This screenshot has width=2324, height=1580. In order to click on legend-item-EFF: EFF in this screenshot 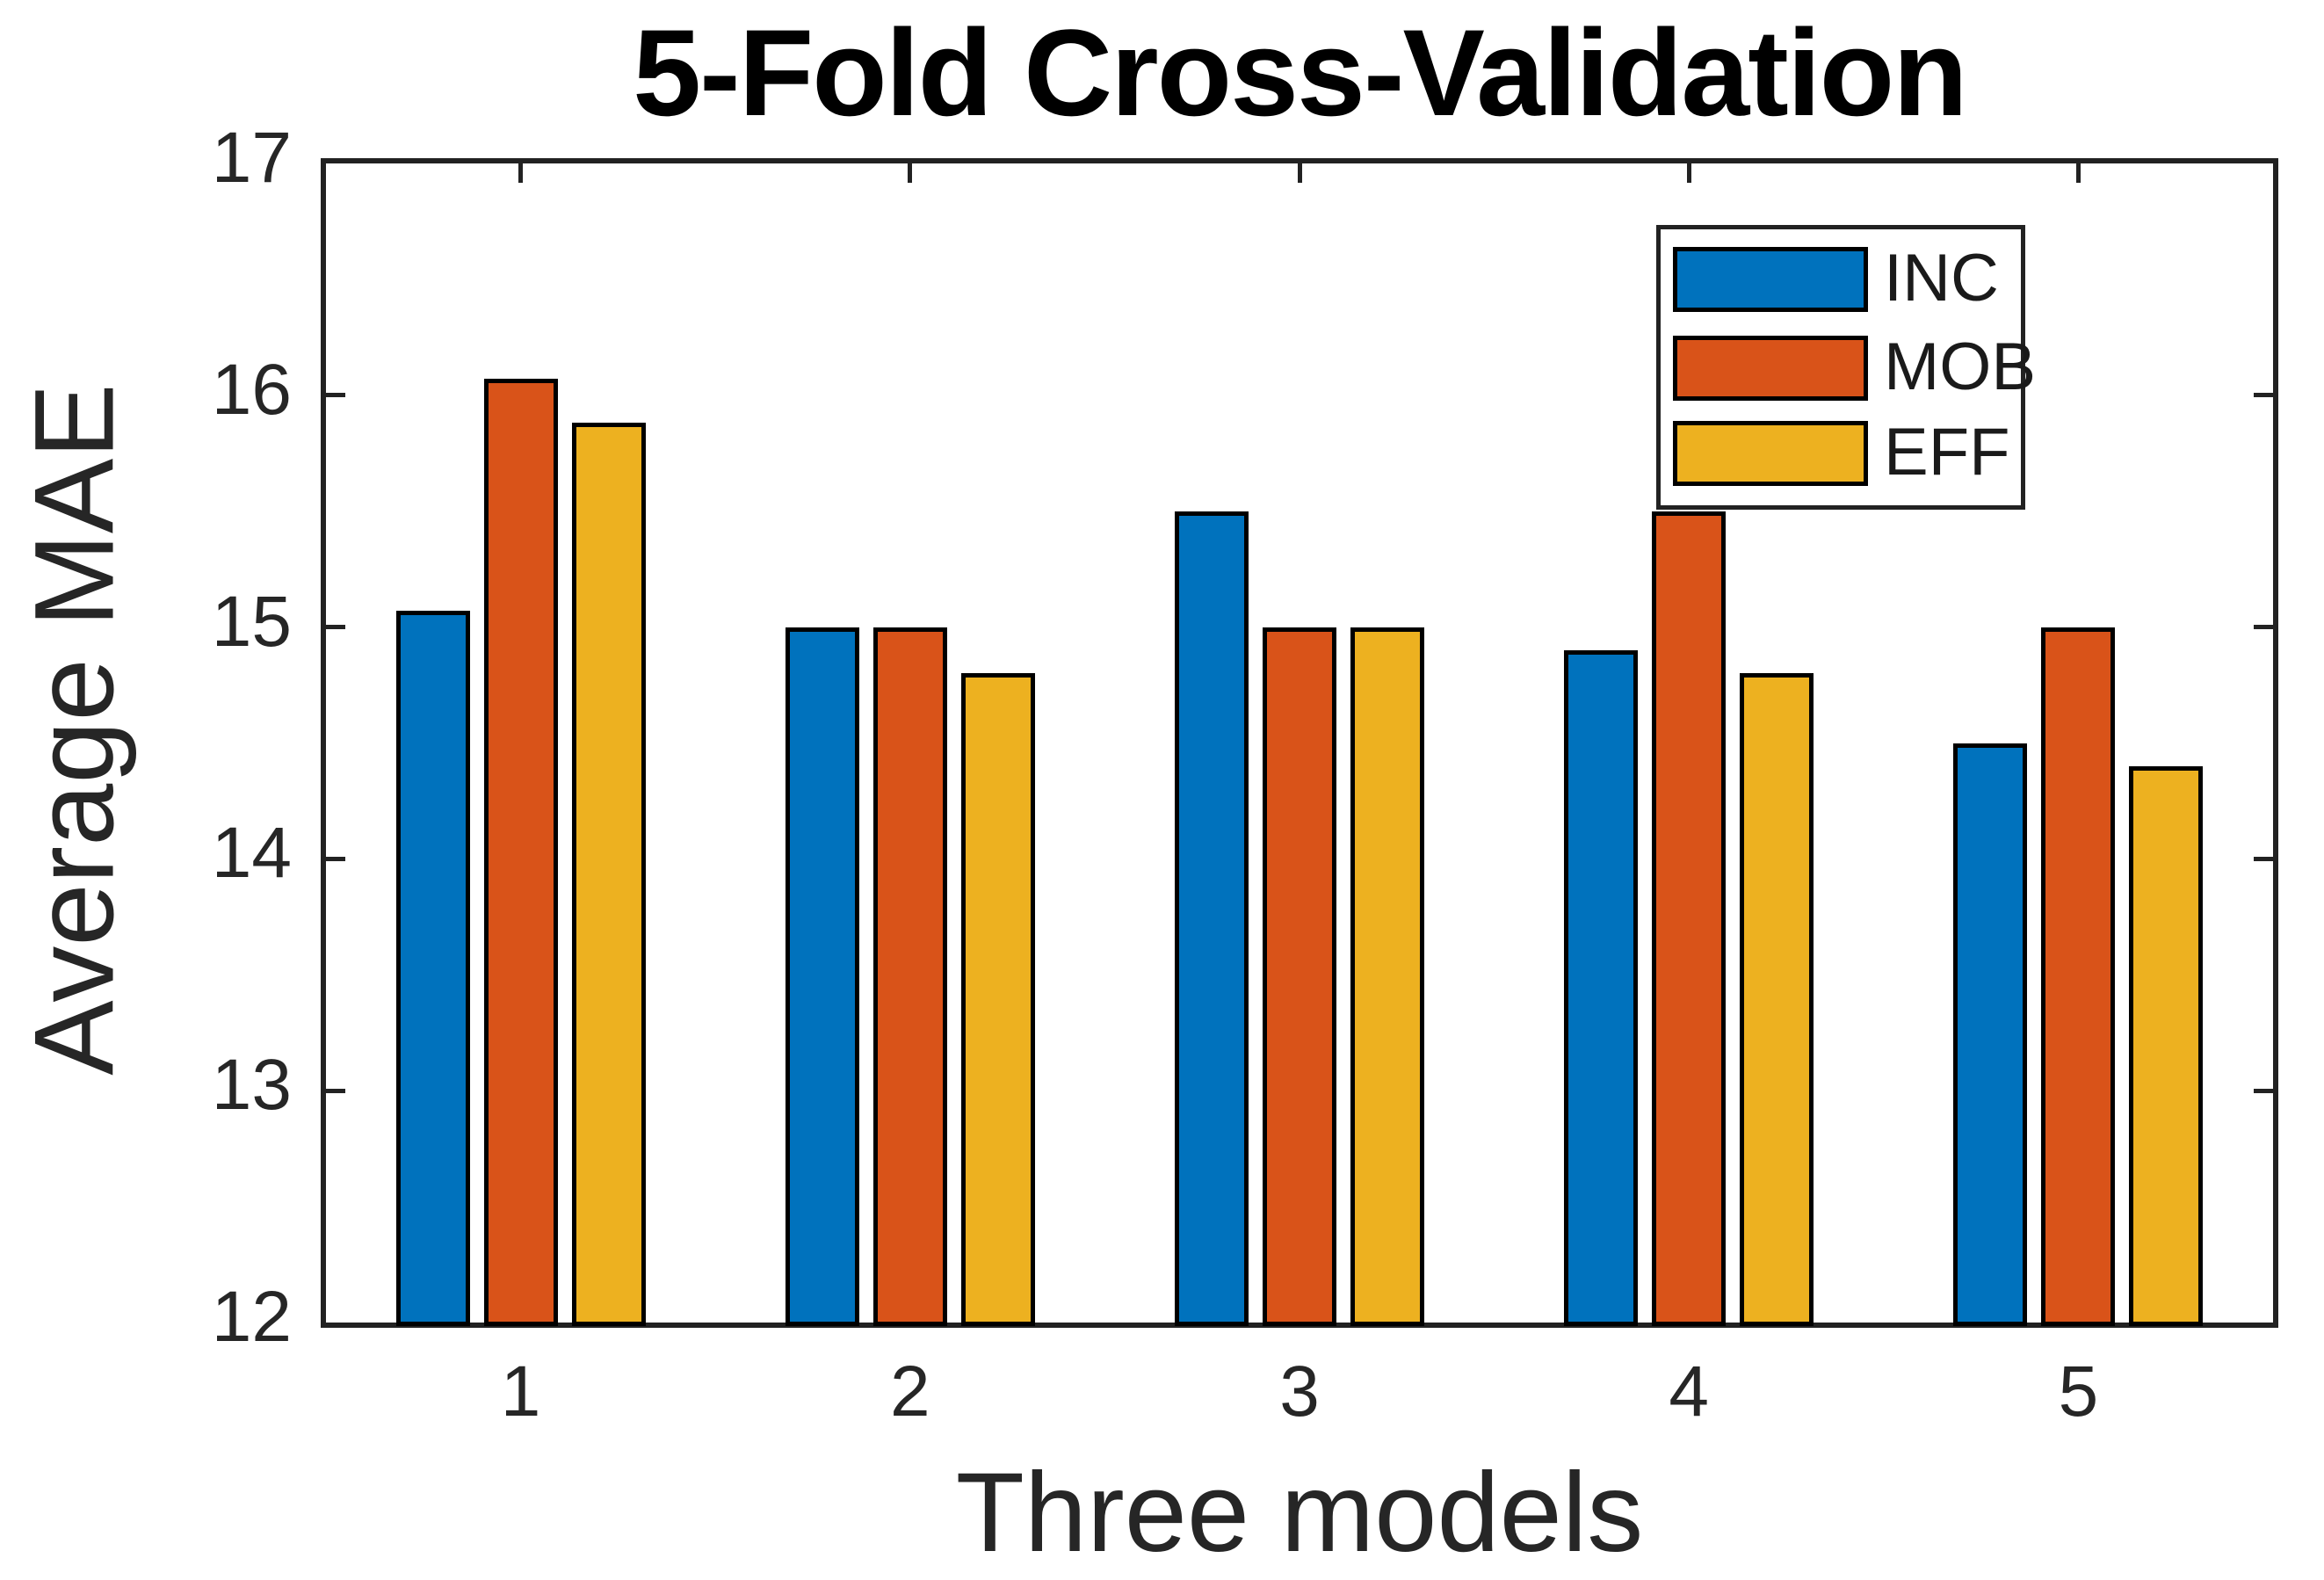, I will do `click(1841, 452)`.